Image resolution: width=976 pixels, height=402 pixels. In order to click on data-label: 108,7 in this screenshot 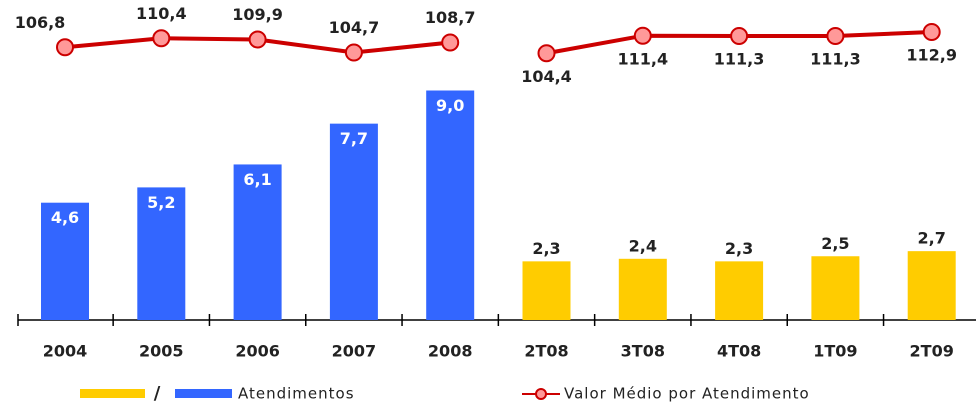, I will do `click(450, 17)`.